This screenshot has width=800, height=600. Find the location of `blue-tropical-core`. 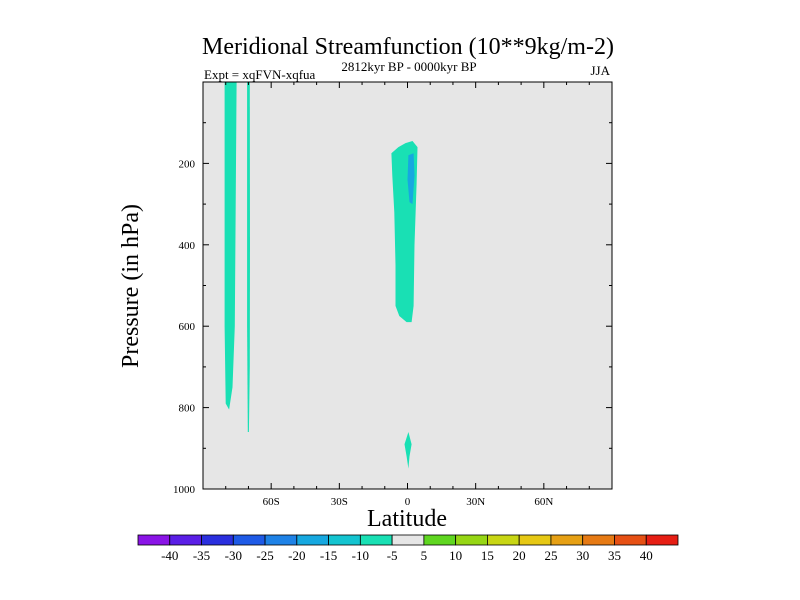

blue-tropical-core is located at coordinates (411, 179).